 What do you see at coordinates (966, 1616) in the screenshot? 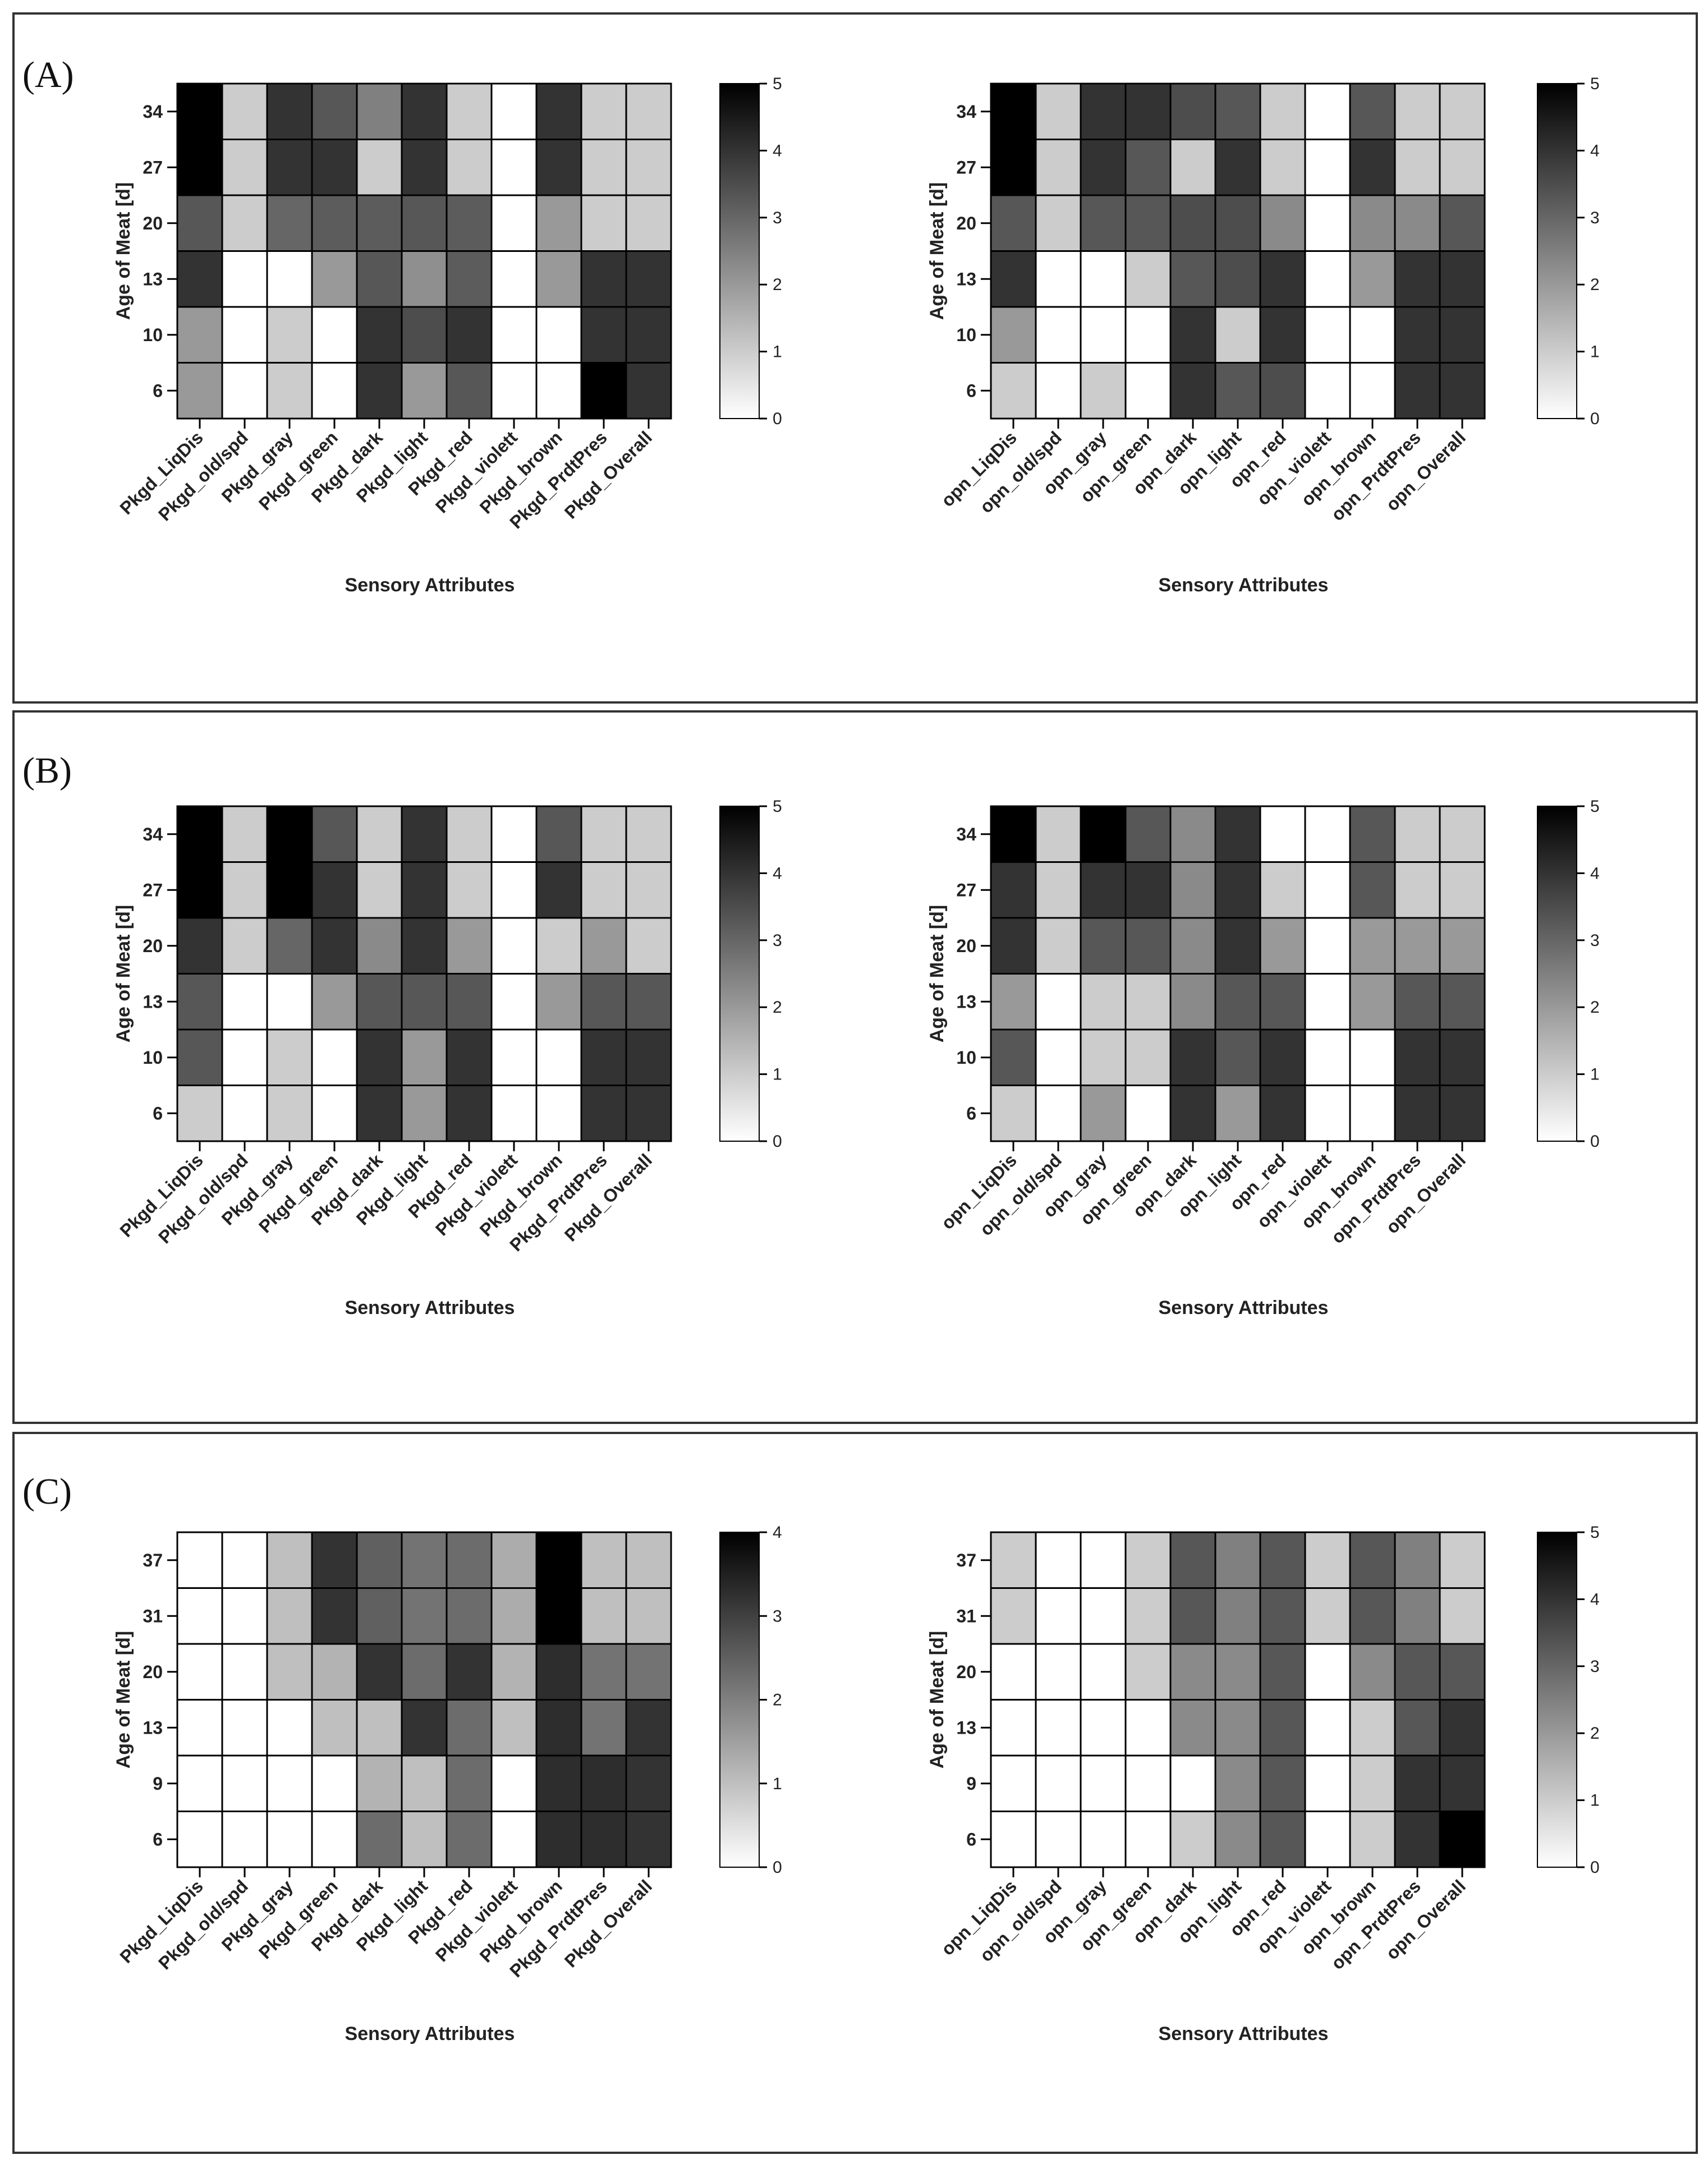
I see `y-tick-label: 31` at bounding box center [966, 1616].